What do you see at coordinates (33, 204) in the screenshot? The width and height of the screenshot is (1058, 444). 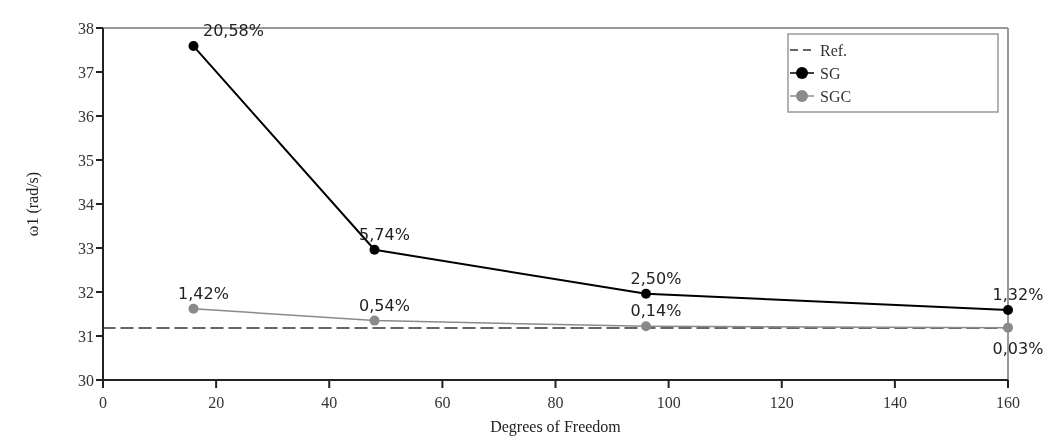 I see `y-axis-title: ω1 (rad/s)` at bounding box center [33, 204].